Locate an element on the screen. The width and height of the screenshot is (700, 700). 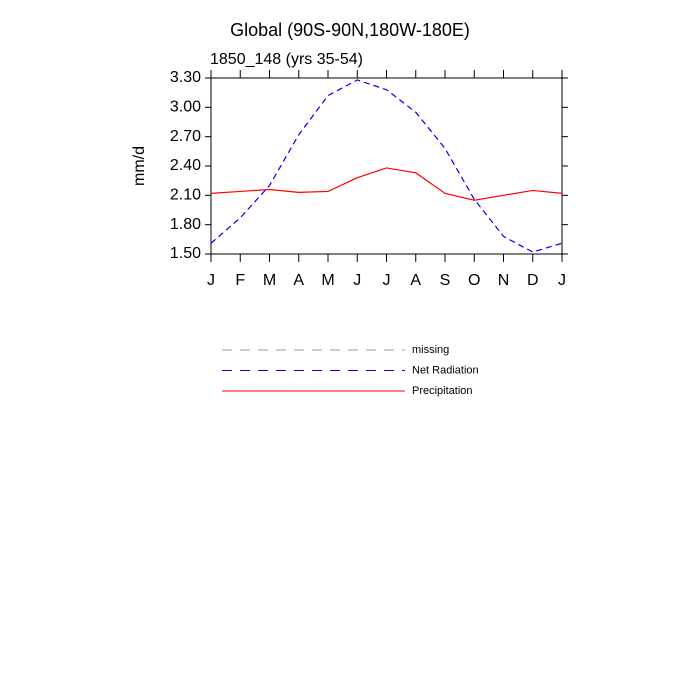
x-tick-label: N is located at coordinates (504, 280).